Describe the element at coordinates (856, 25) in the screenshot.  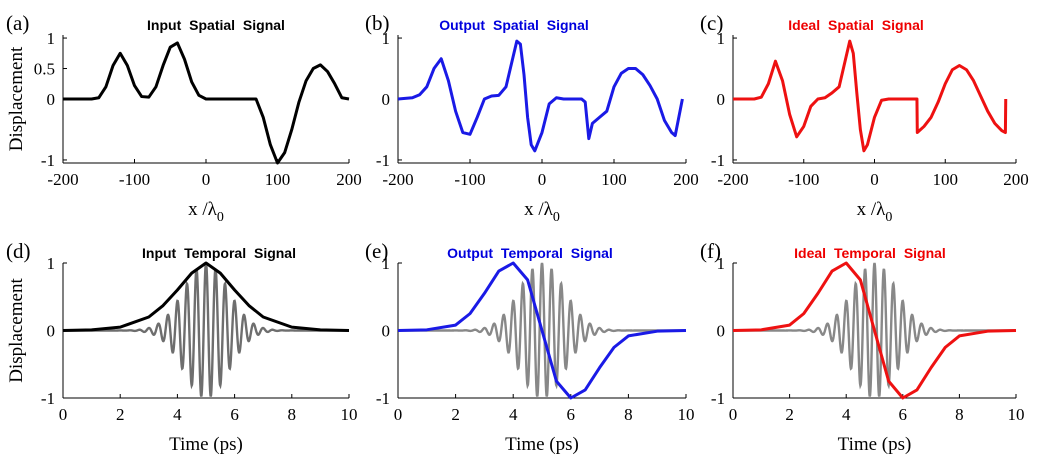
I see `panel-title: Ideal Spatial Signal` at that location.